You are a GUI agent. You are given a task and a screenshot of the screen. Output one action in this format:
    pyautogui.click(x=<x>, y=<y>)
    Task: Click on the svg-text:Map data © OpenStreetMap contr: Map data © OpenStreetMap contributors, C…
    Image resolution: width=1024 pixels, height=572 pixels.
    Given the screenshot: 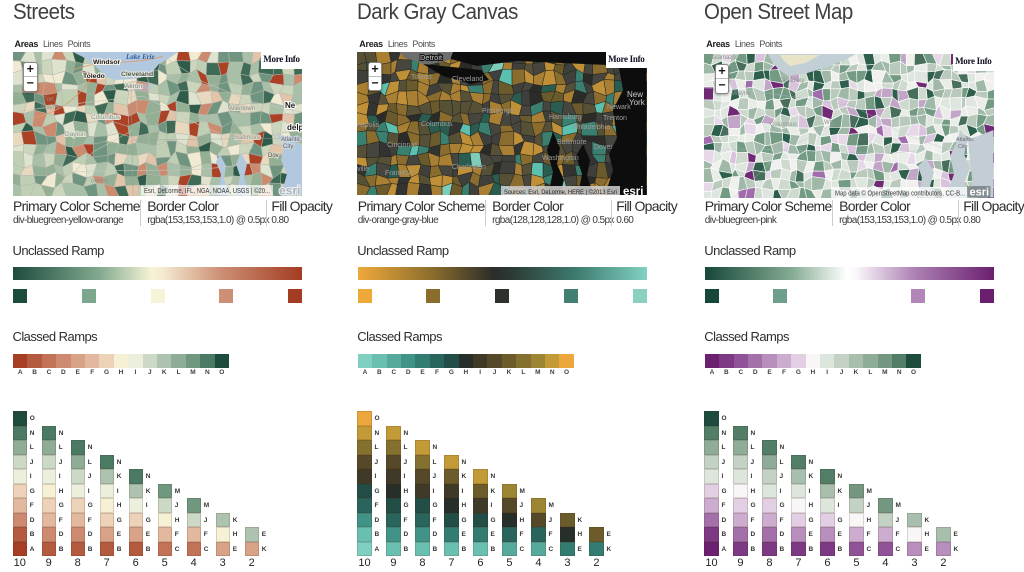 What is the action you would take?
    pyautogui.click(x=900, y=194)
    